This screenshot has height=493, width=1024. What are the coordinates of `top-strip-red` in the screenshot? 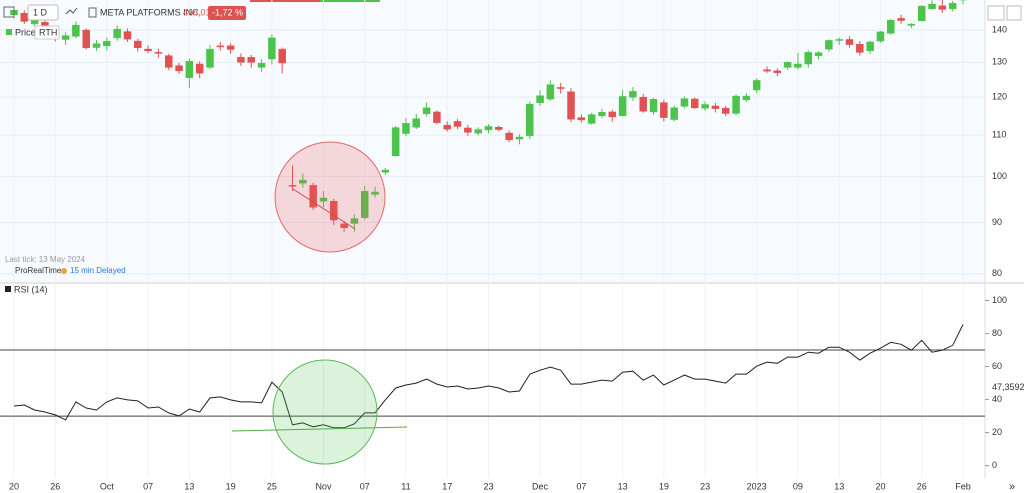 It's located at (285, 1).